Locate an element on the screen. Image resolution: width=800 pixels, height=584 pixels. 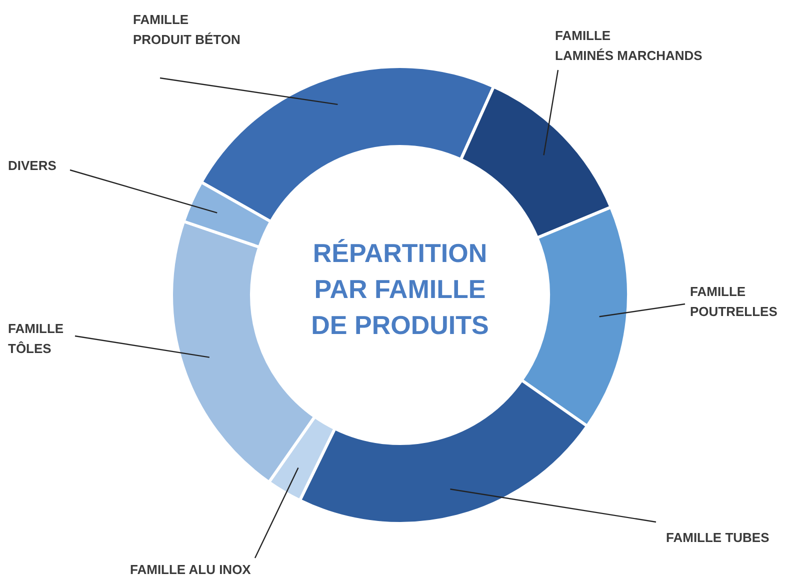
slice-label: DIVERS is located at coordinates (32, 165).